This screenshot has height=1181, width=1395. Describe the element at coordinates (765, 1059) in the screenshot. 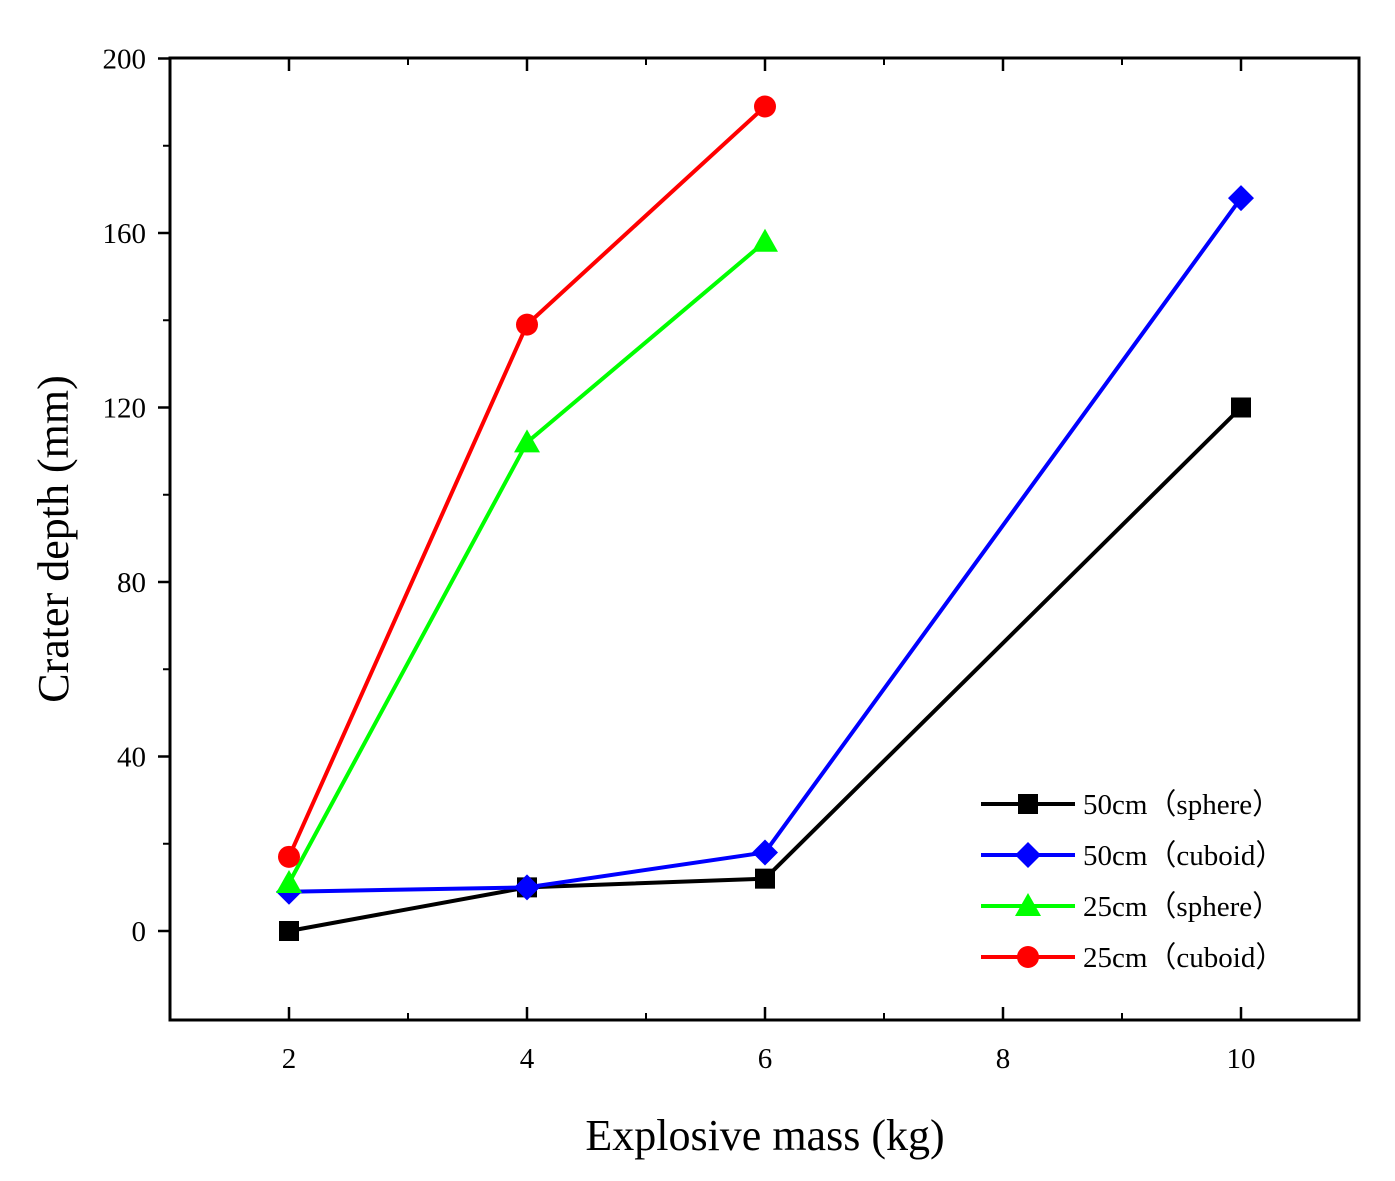

I see `x-tick-label: 6` at that location.